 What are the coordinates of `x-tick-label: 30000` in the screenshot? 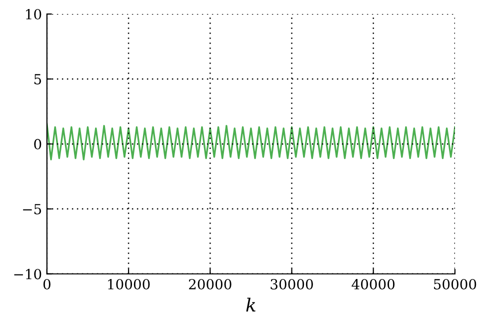 It's located at (291, 284).